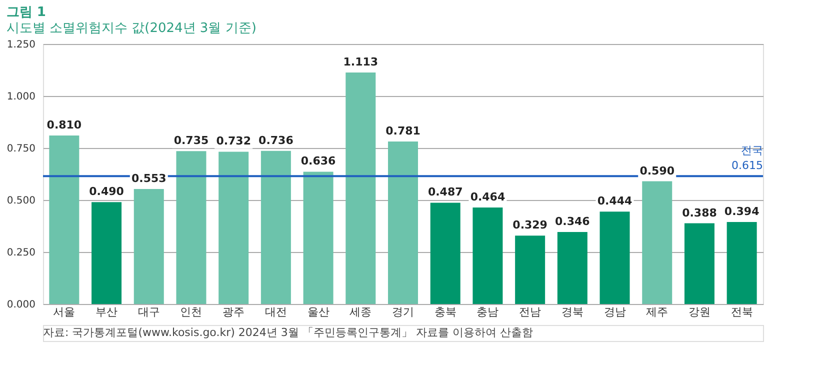 Image resolution: width=828 pixels, height=388 pixels. Describe the element at coordinates (131, 28) in the screenshot. I see `chart-subtitle: 시도별 소멸위험지수 값(2024년 3월 기준)` at that location.